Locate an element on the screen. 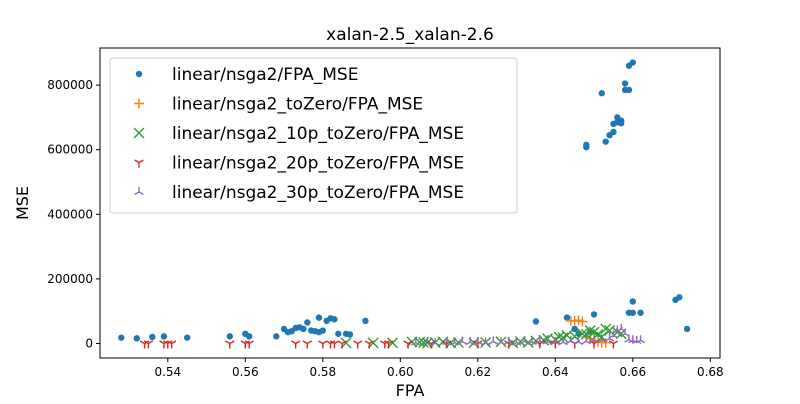 This screenshot has height=404, width=800. chart-title: xalan-2.5_xalan-2.6 is located at coordinates (410, 35).